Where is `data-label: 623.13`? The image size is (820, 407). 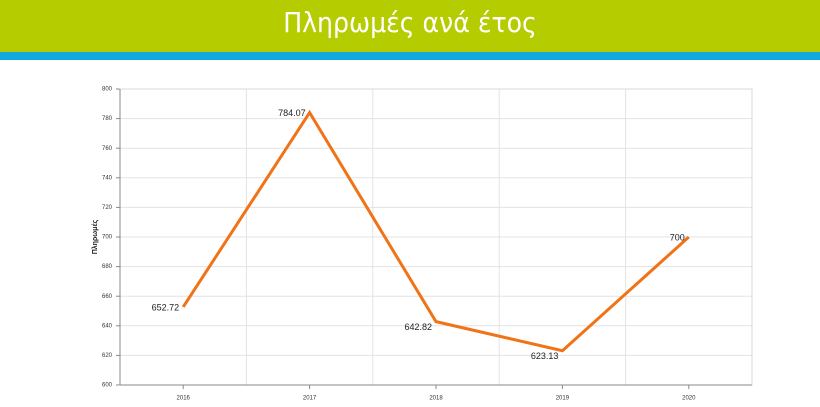 data-label: 623.13 is located at coordinates (545, 356).